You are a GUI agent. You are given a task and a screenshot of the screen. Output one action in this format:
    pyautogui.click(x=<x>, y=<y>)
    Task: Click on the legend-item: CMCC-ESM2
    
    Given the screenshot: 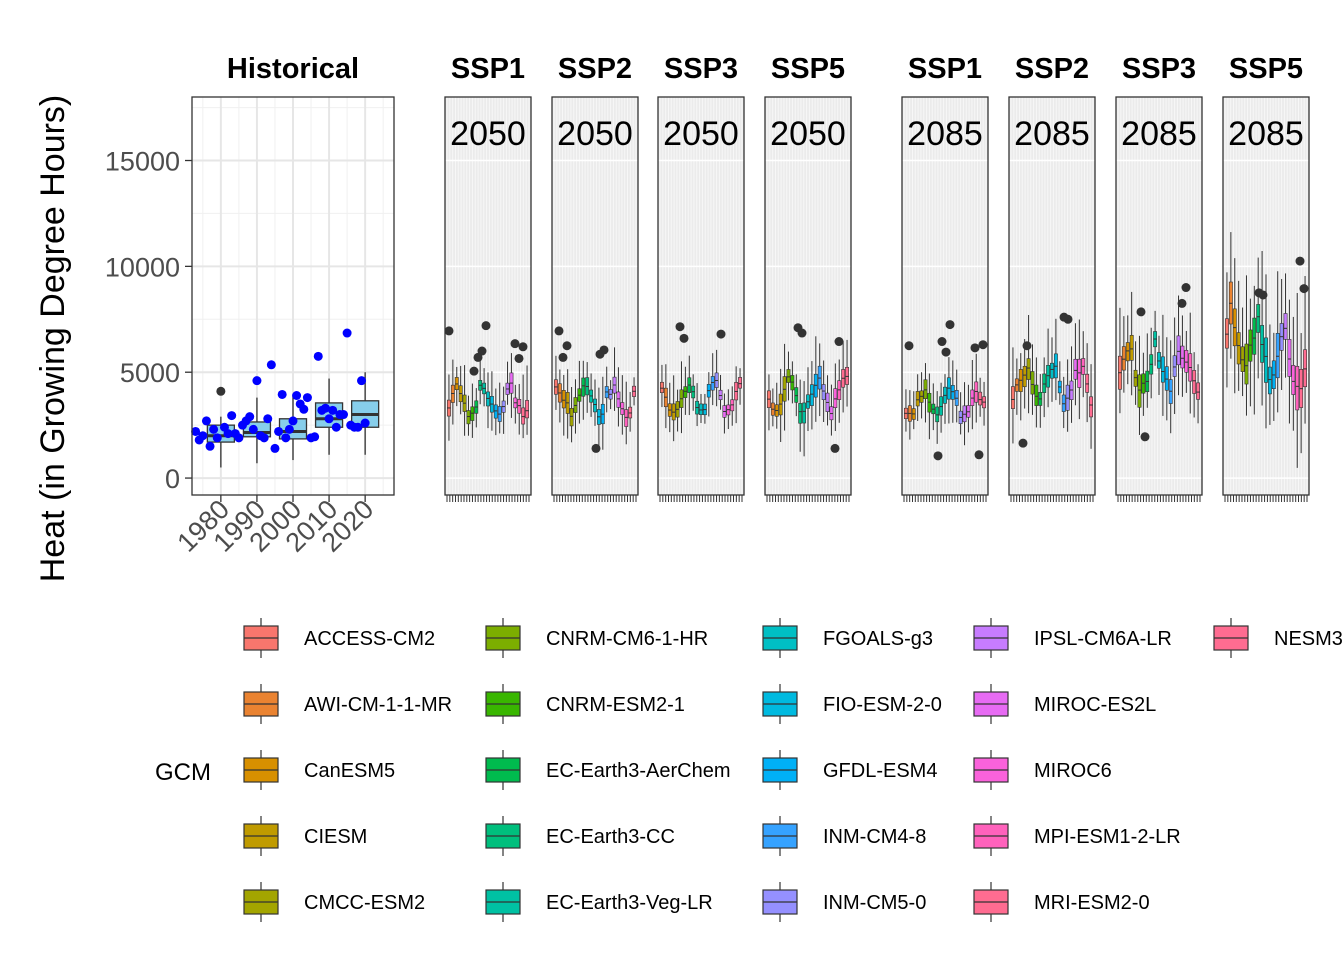 What is the action you would take?
    pyautogui.click(x=334, y=902)
    